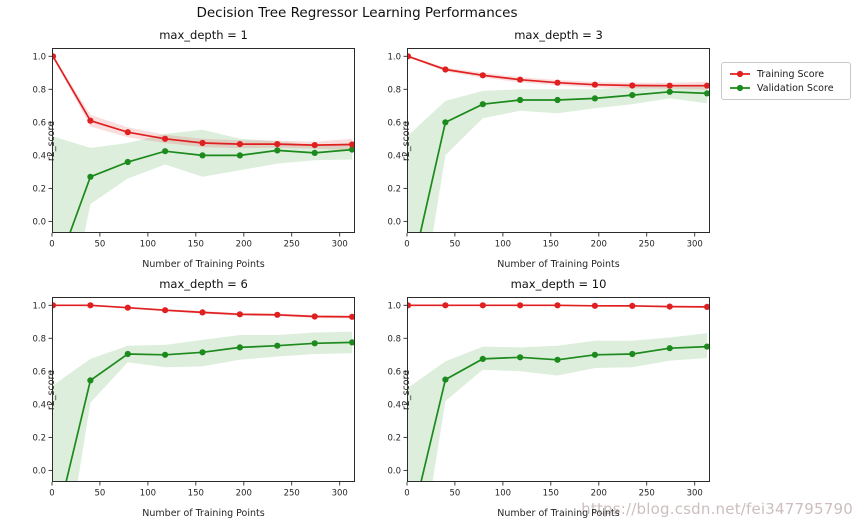 Image resolution: width=854 pixels, height=529 pixels. Describe the element at coordinates (558, 35) in the screenshot. I see `subplot-title: max_depth = 3` at that location.